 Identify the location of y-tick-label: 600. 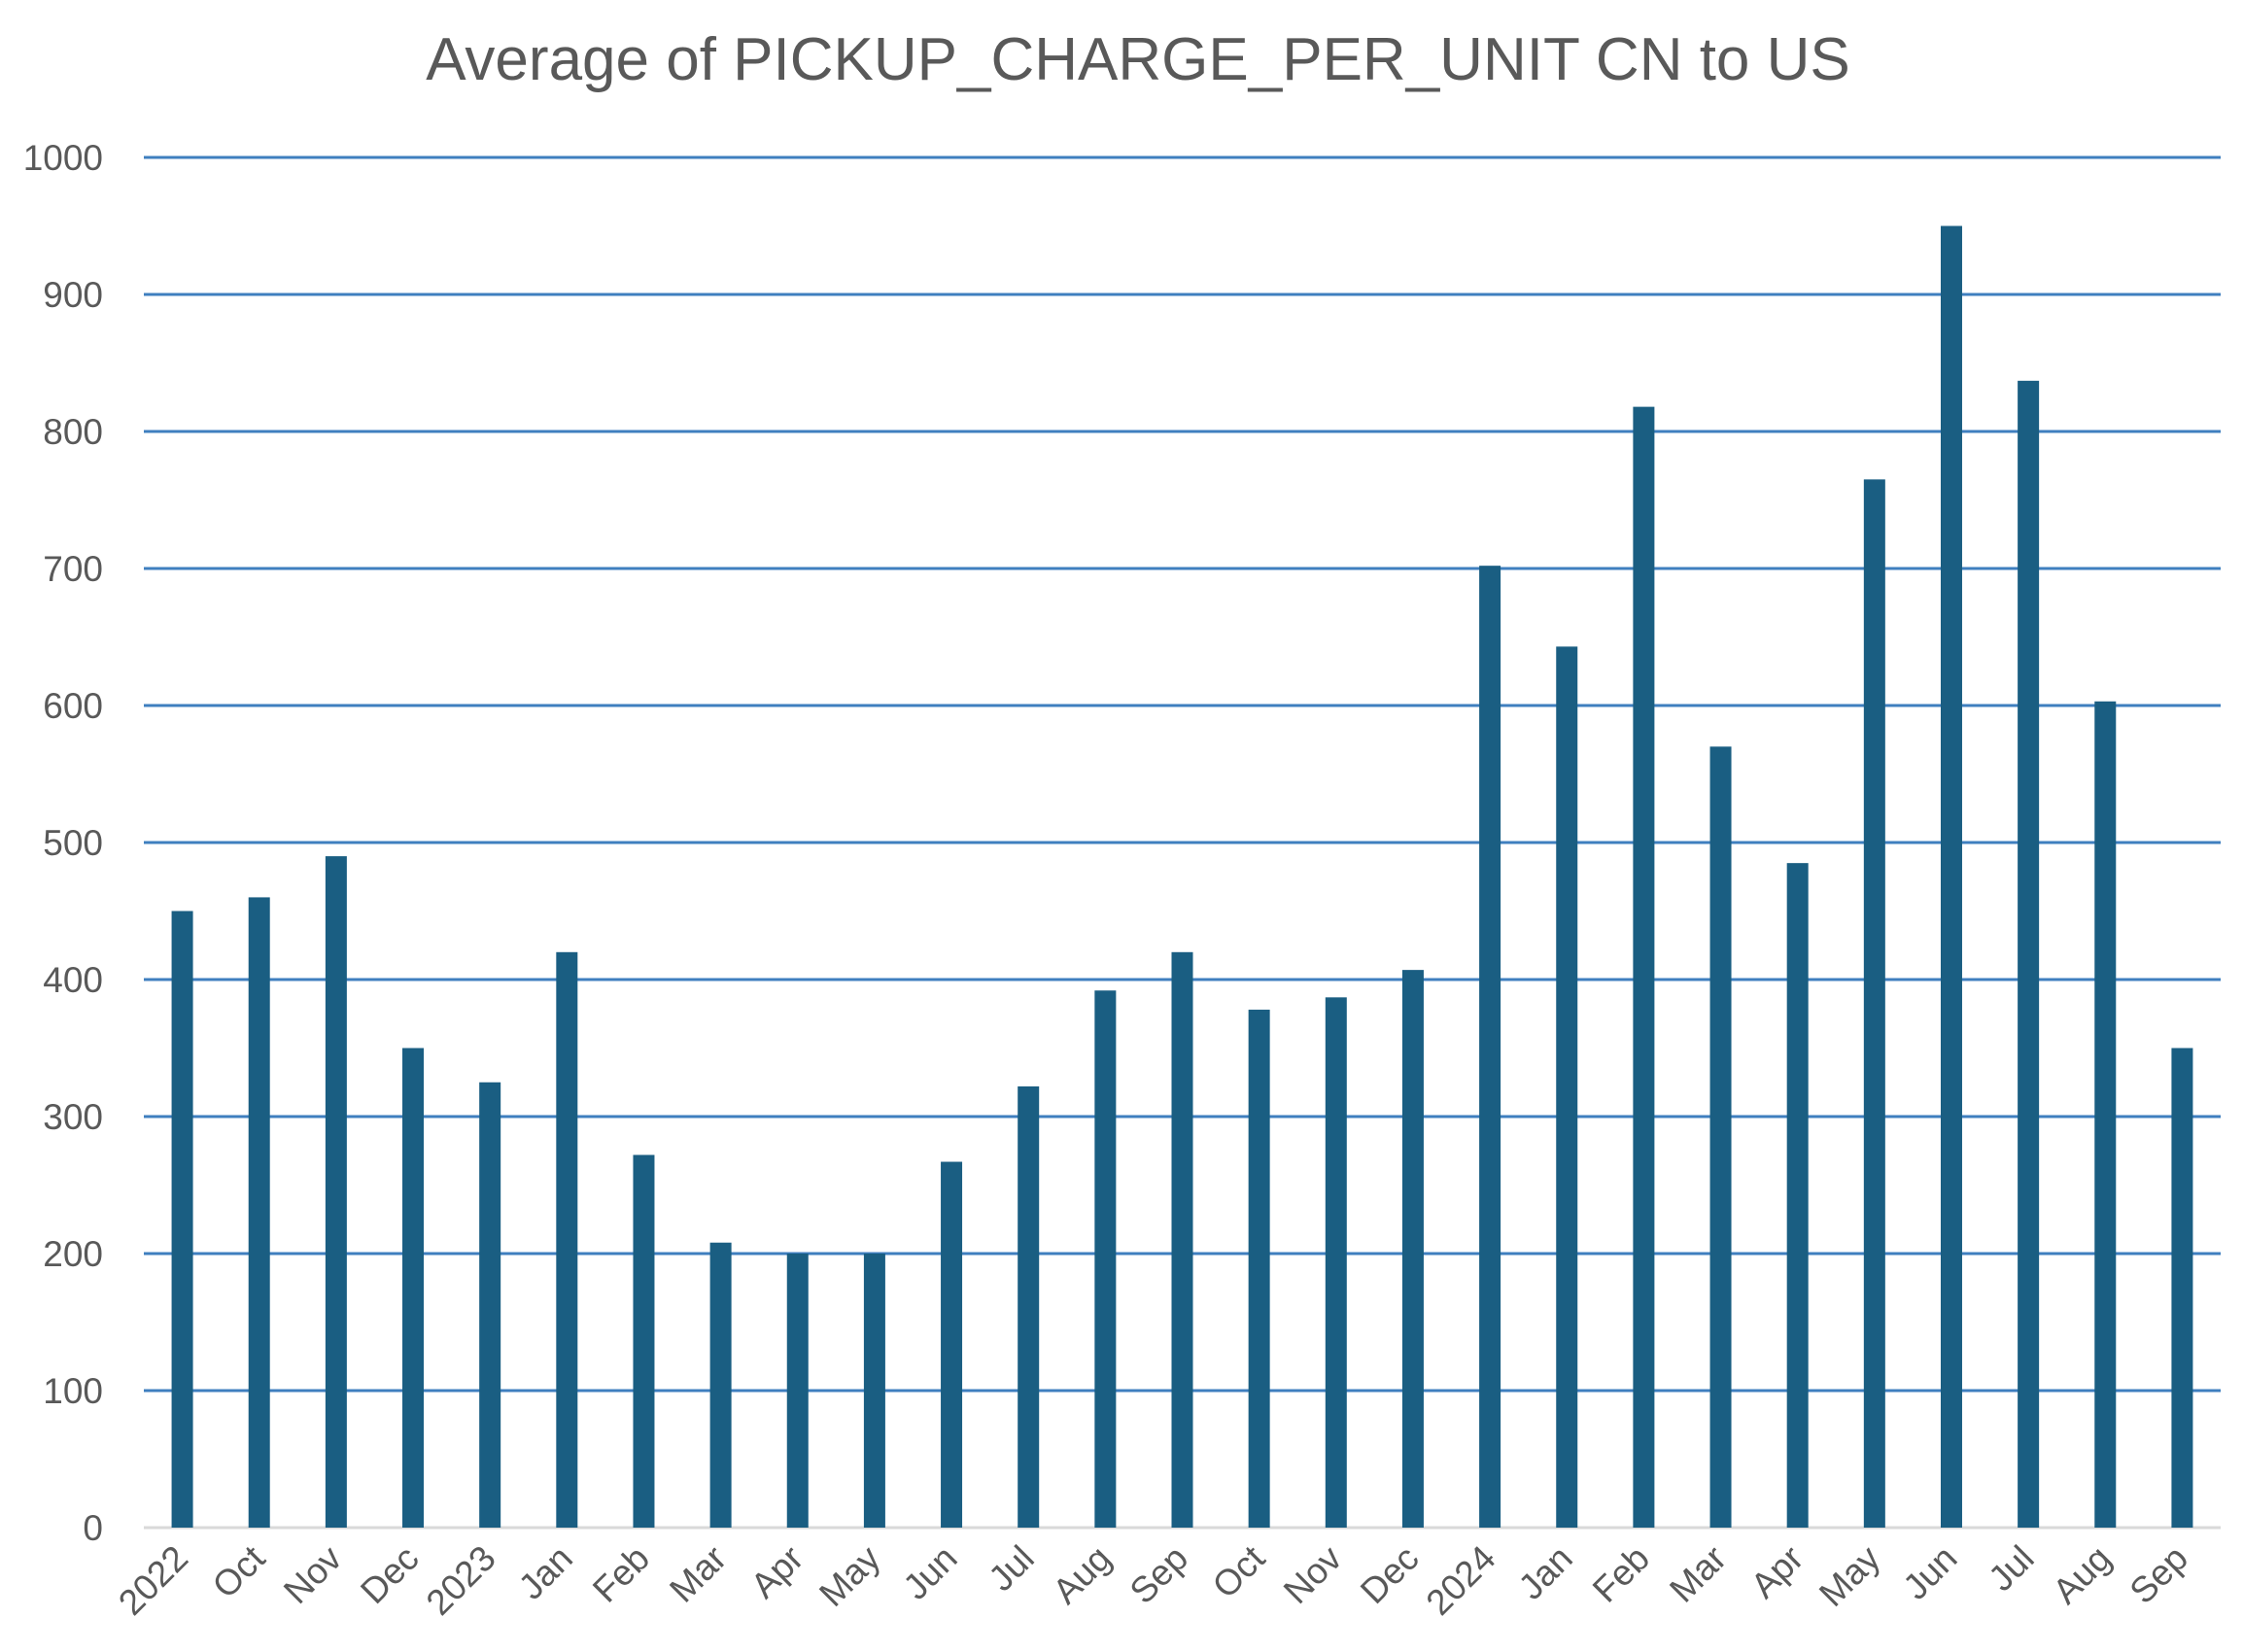
(73, 706).